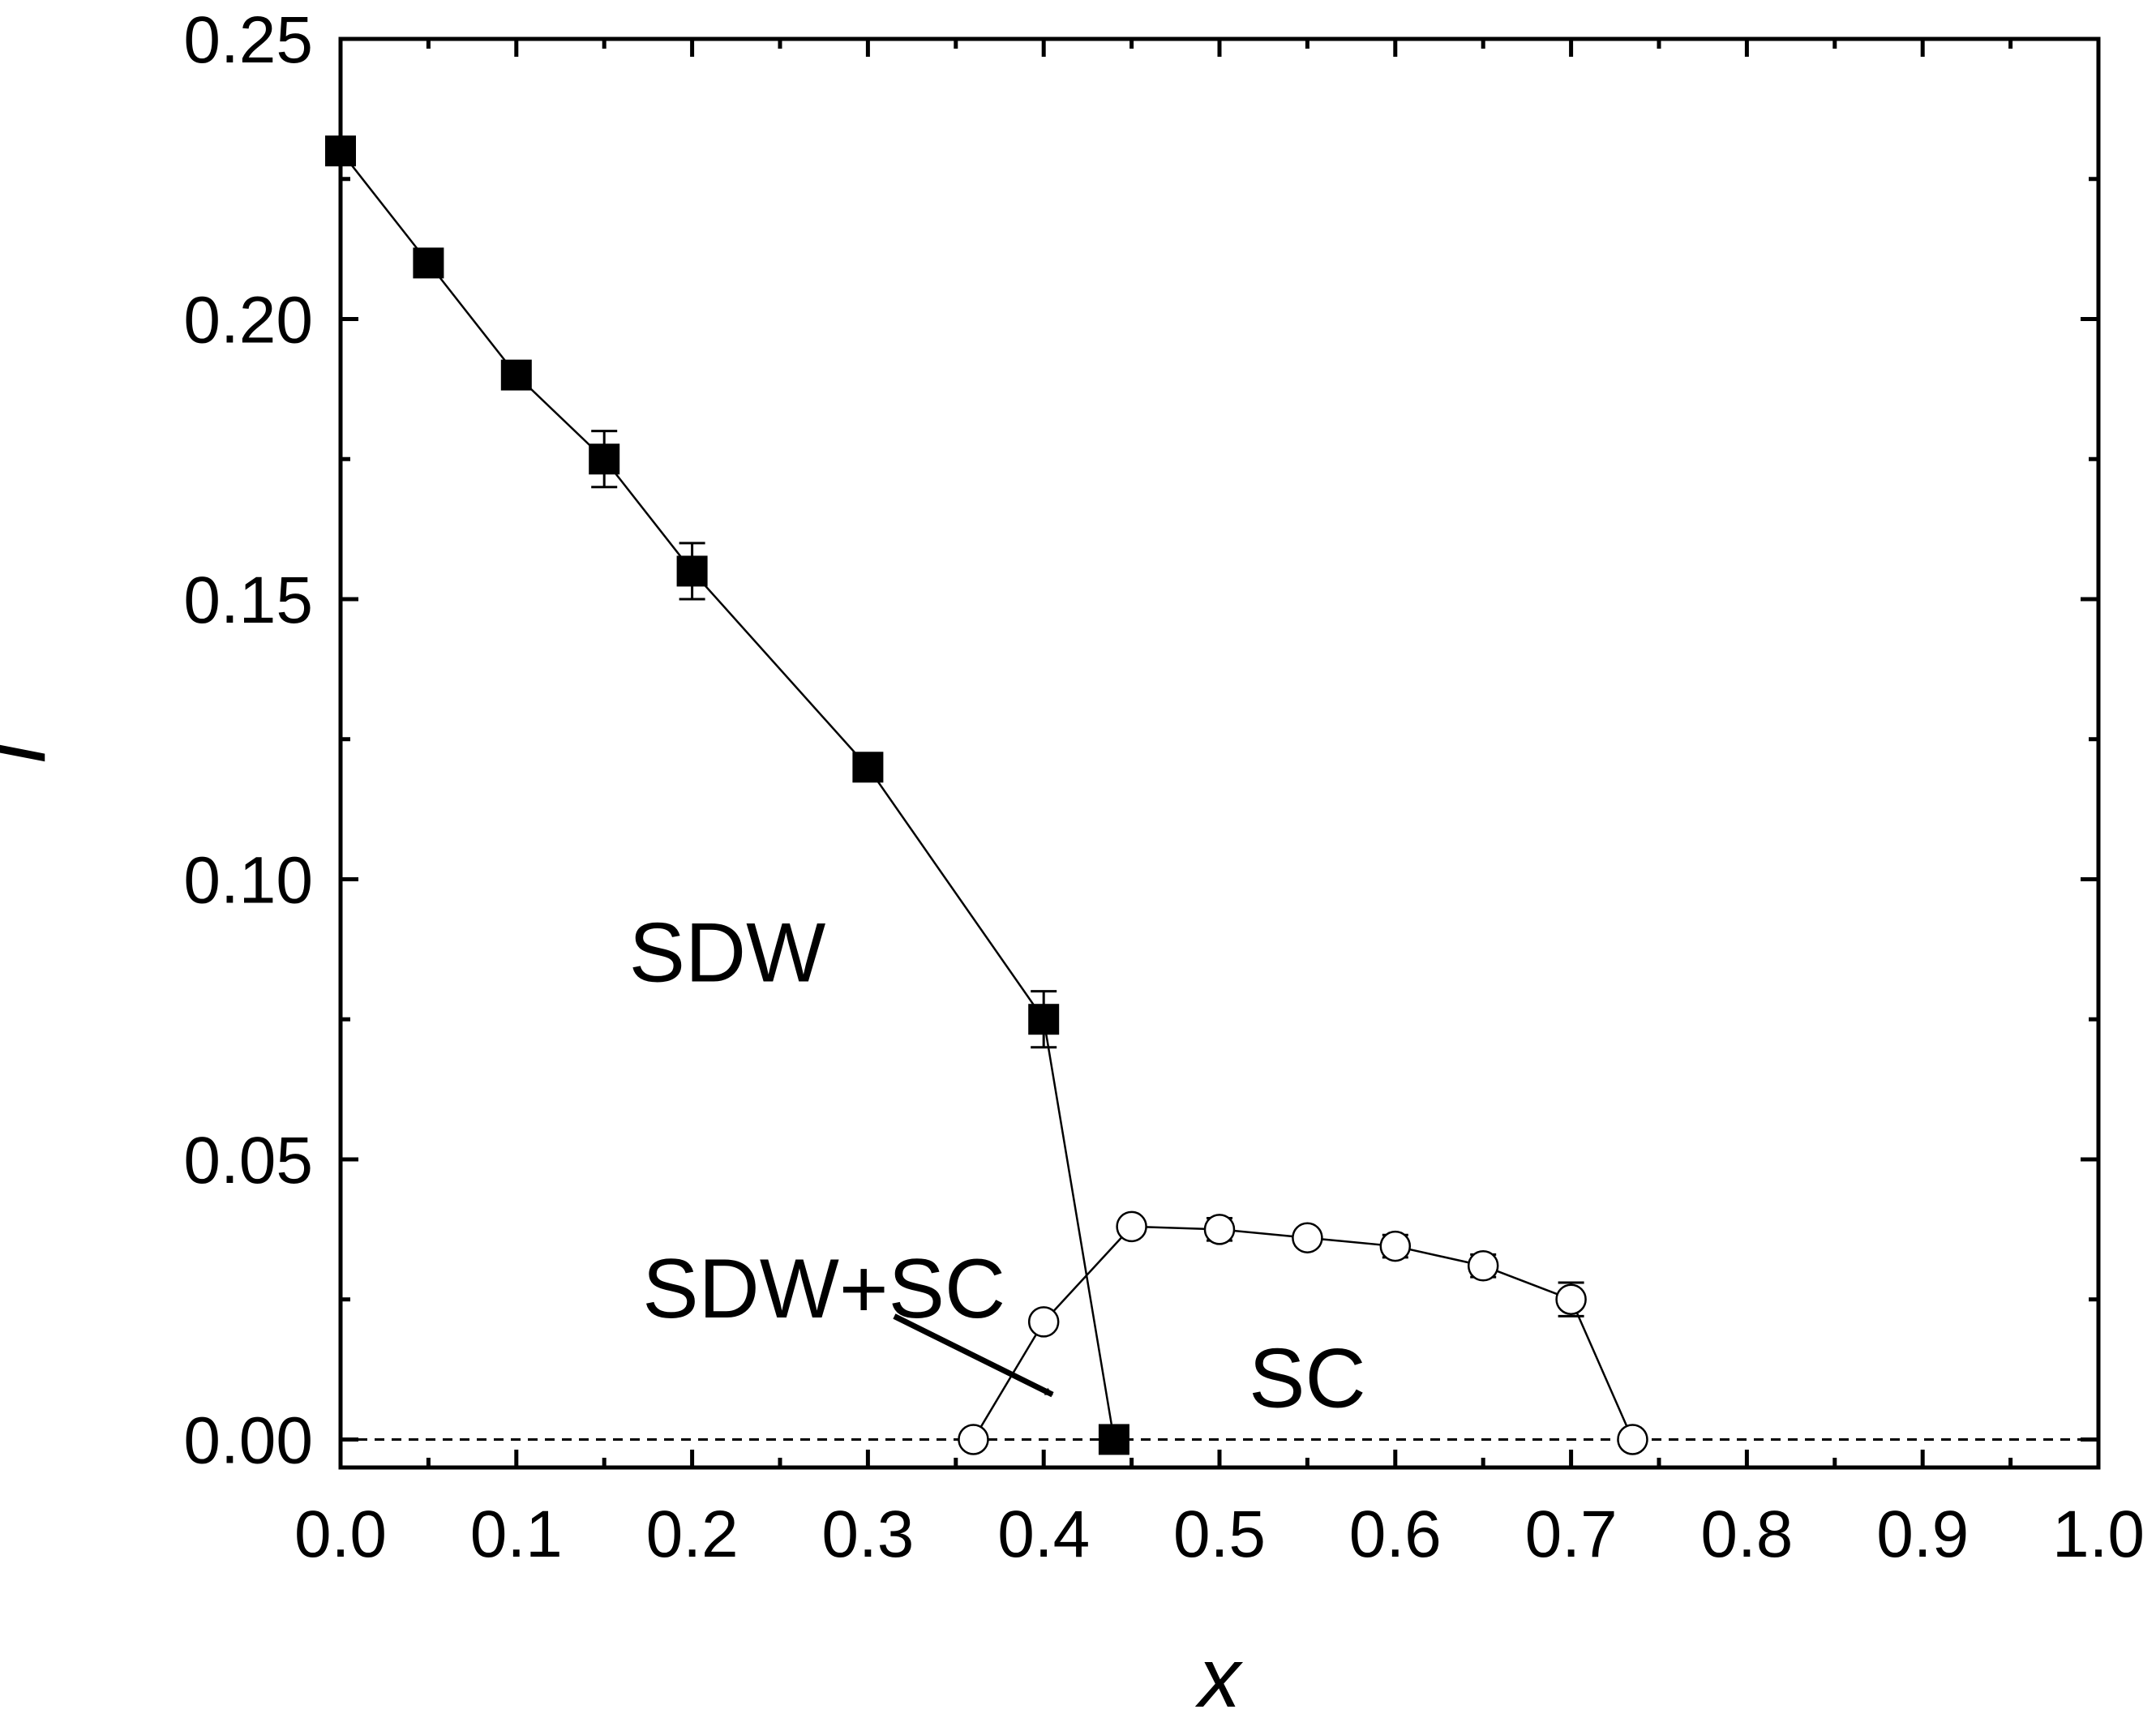 This screenshot has height=1718, width=2156. Describe the element at coordinates (248, 880) in the screenshot. I see `y-tick-label: 0.10` at that location.